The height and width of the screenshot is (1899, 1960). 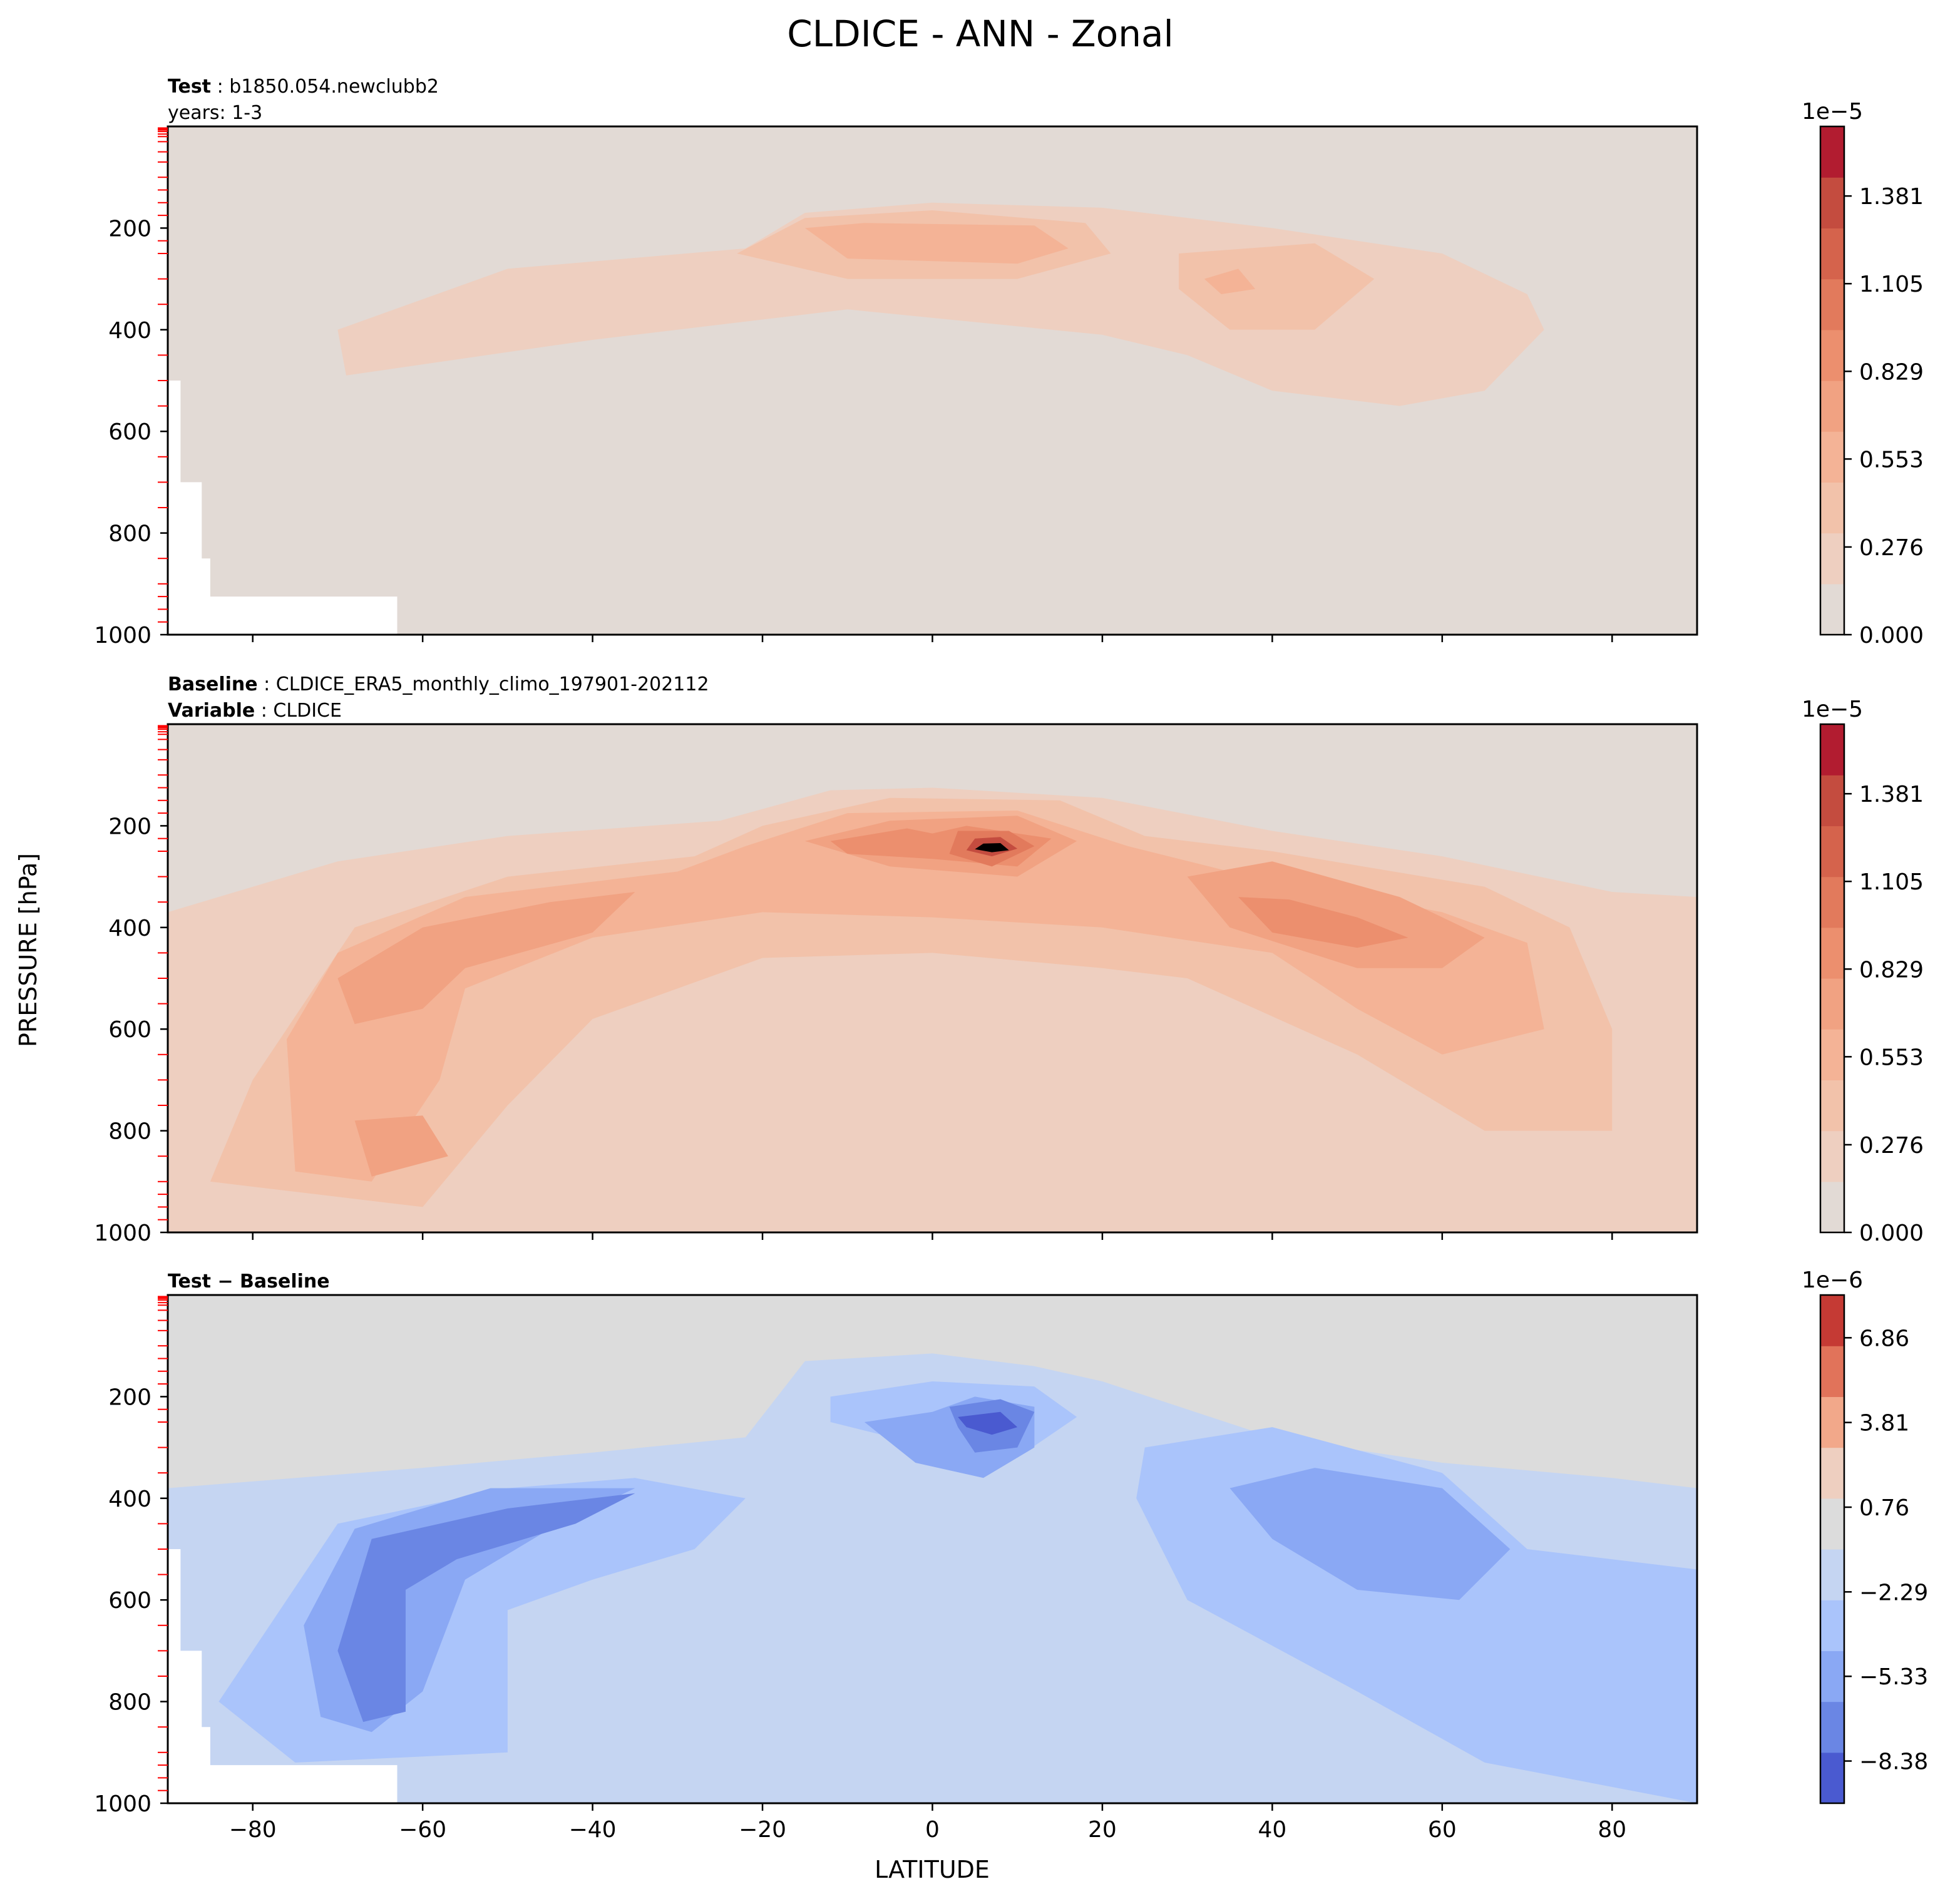 I want to click on x-tick-label: 40, so click(x=1272, y=1830).